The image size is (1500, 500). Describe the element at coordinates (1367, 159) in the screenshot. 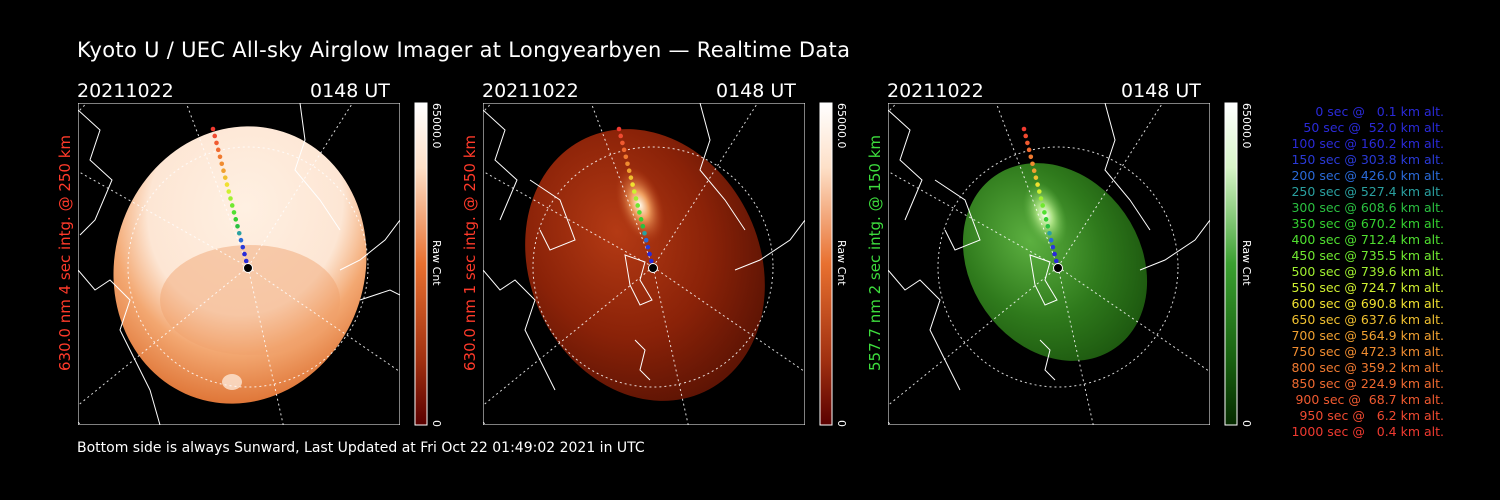

I see `legend-row: 150 sec @ 303.8 km alt.` at that location.